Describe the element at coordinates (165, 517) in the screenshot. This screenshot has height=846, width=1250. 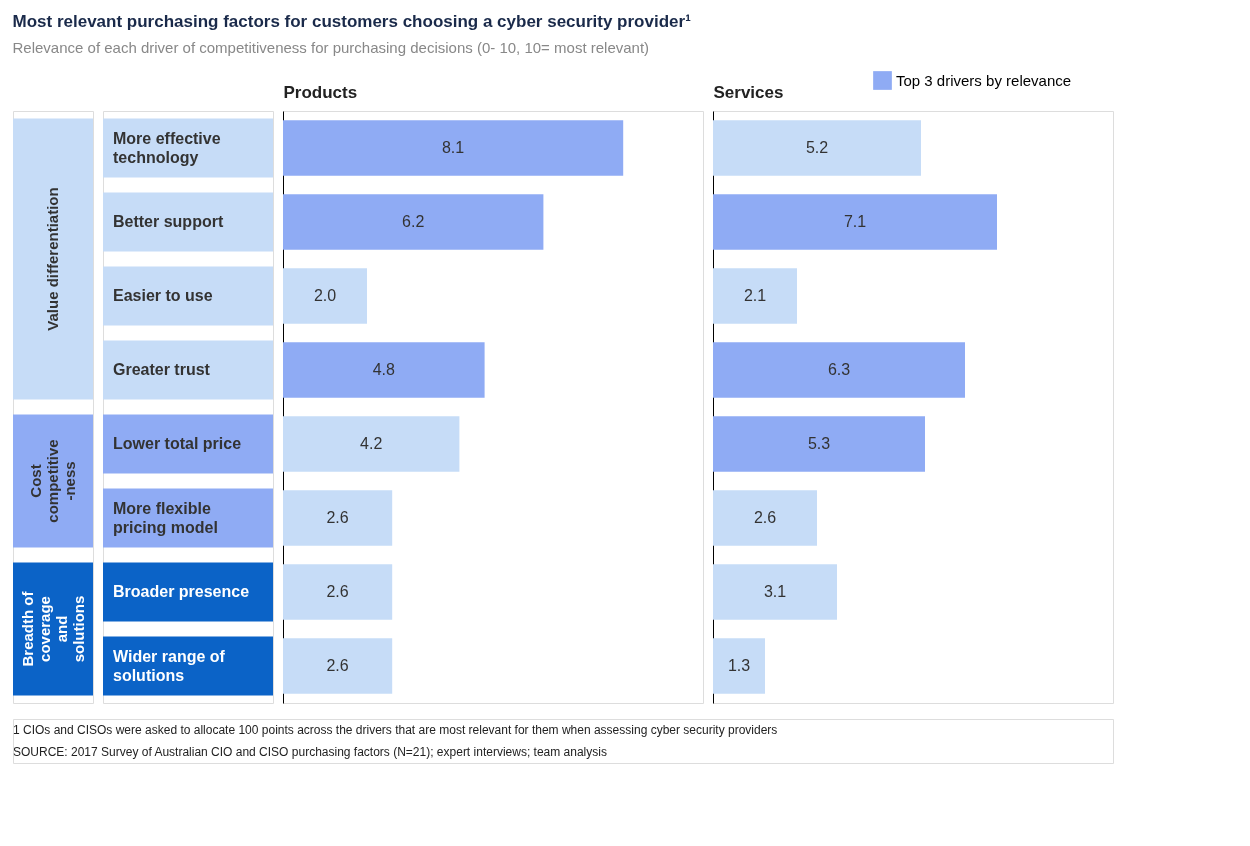
I see `y-tick-label: More flexible pricing model` at that location.